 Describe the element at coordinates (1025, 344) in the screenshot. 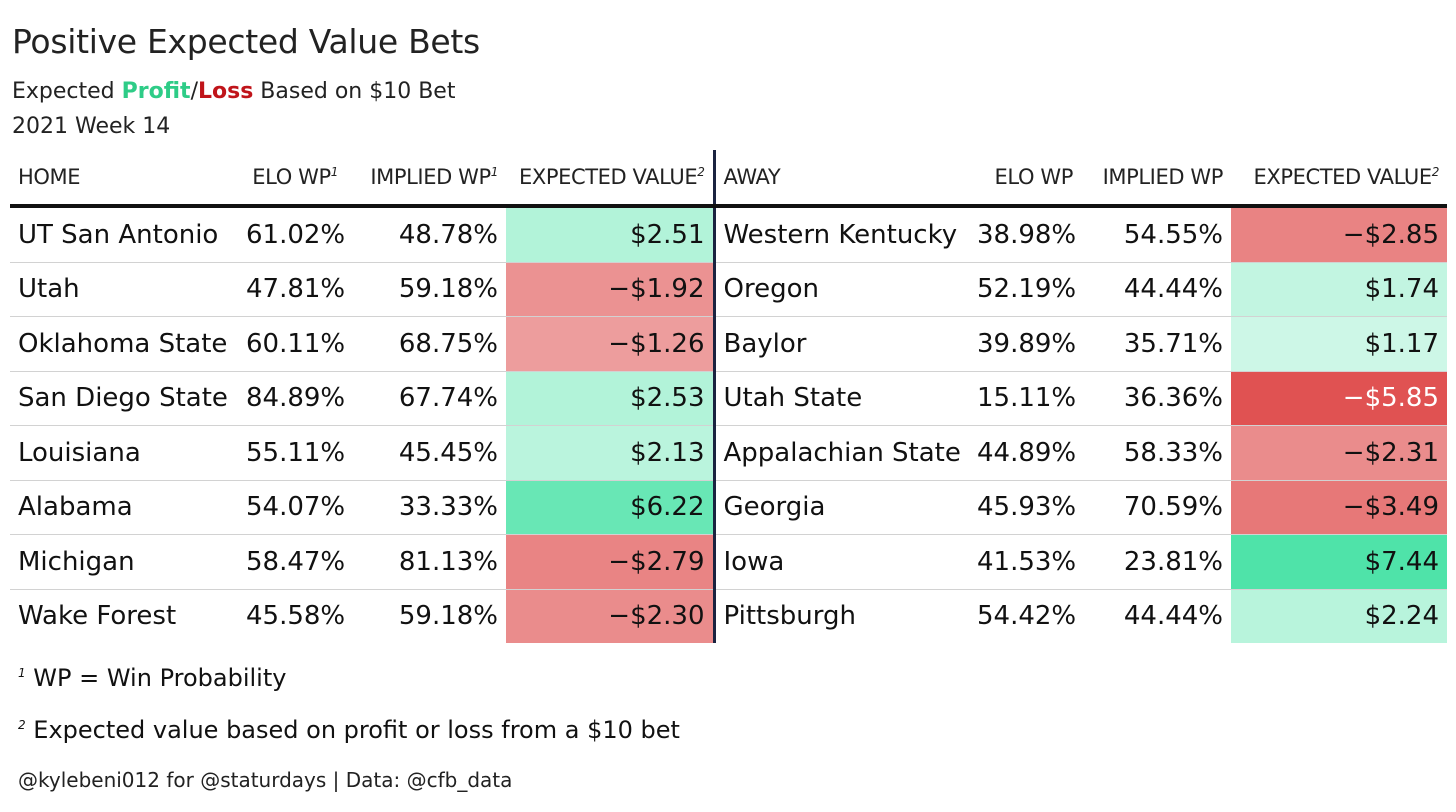

I see `away-elo-cell: 39.89%` at that location.